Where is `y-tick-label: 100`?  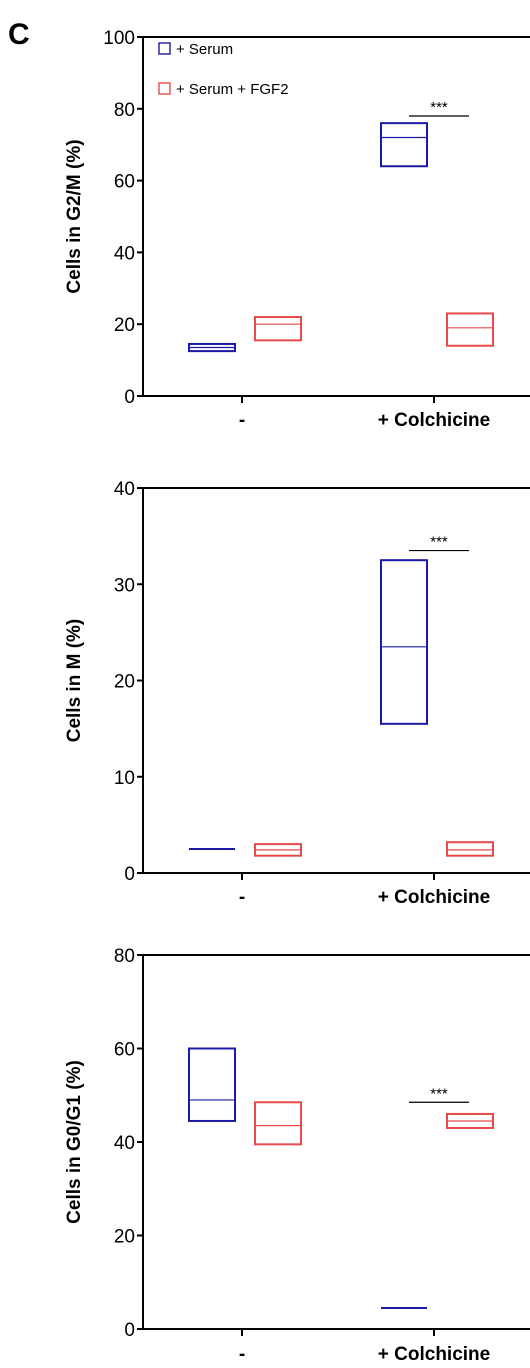 y-tick-label: 100 is located at coordinates (119, 38).